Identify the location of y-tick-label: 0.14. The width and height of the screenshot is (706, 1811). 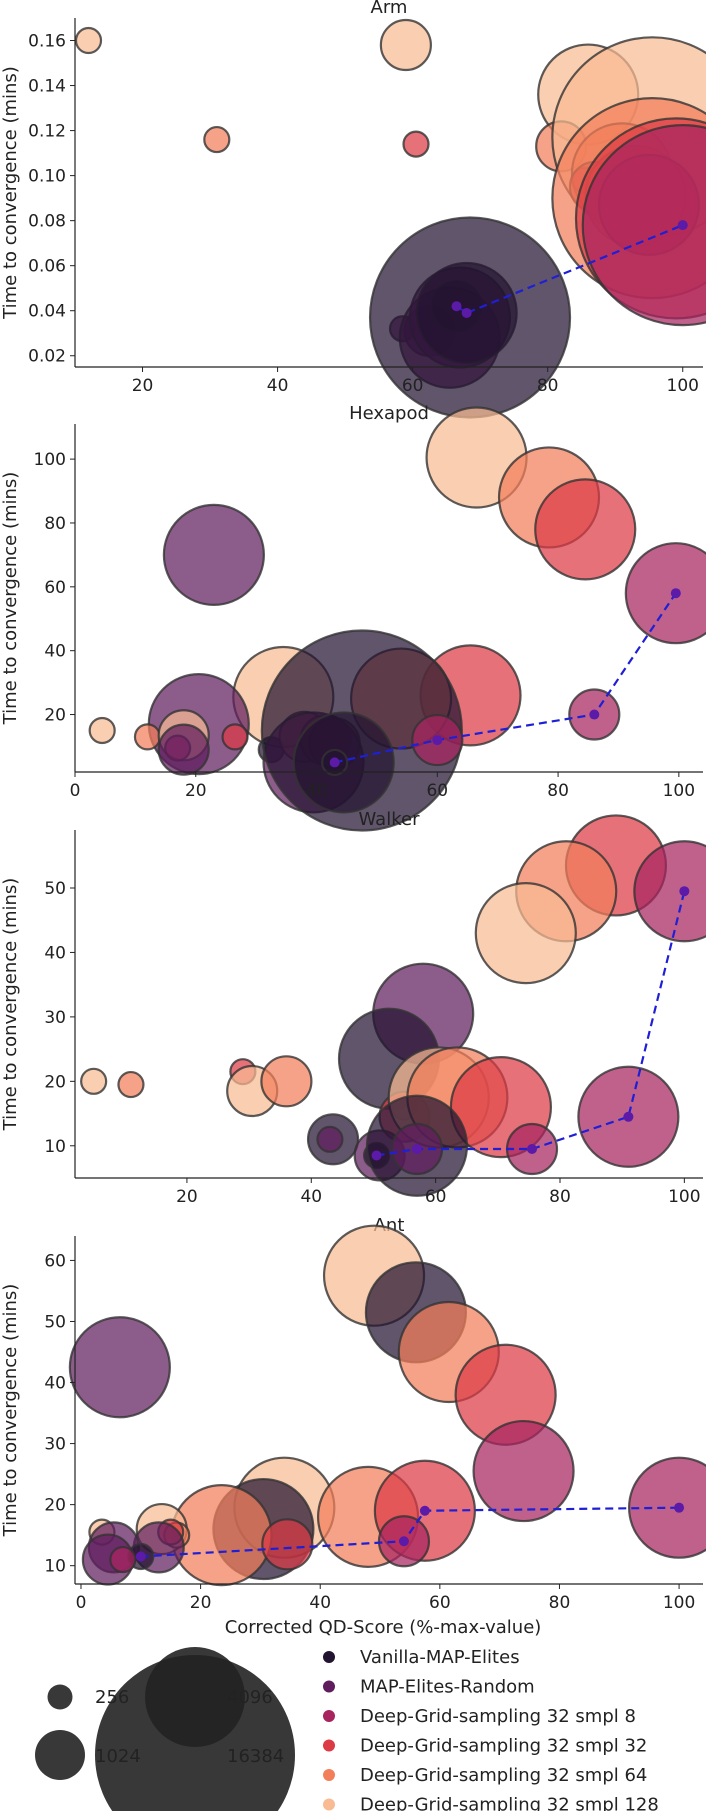
(47, 87).